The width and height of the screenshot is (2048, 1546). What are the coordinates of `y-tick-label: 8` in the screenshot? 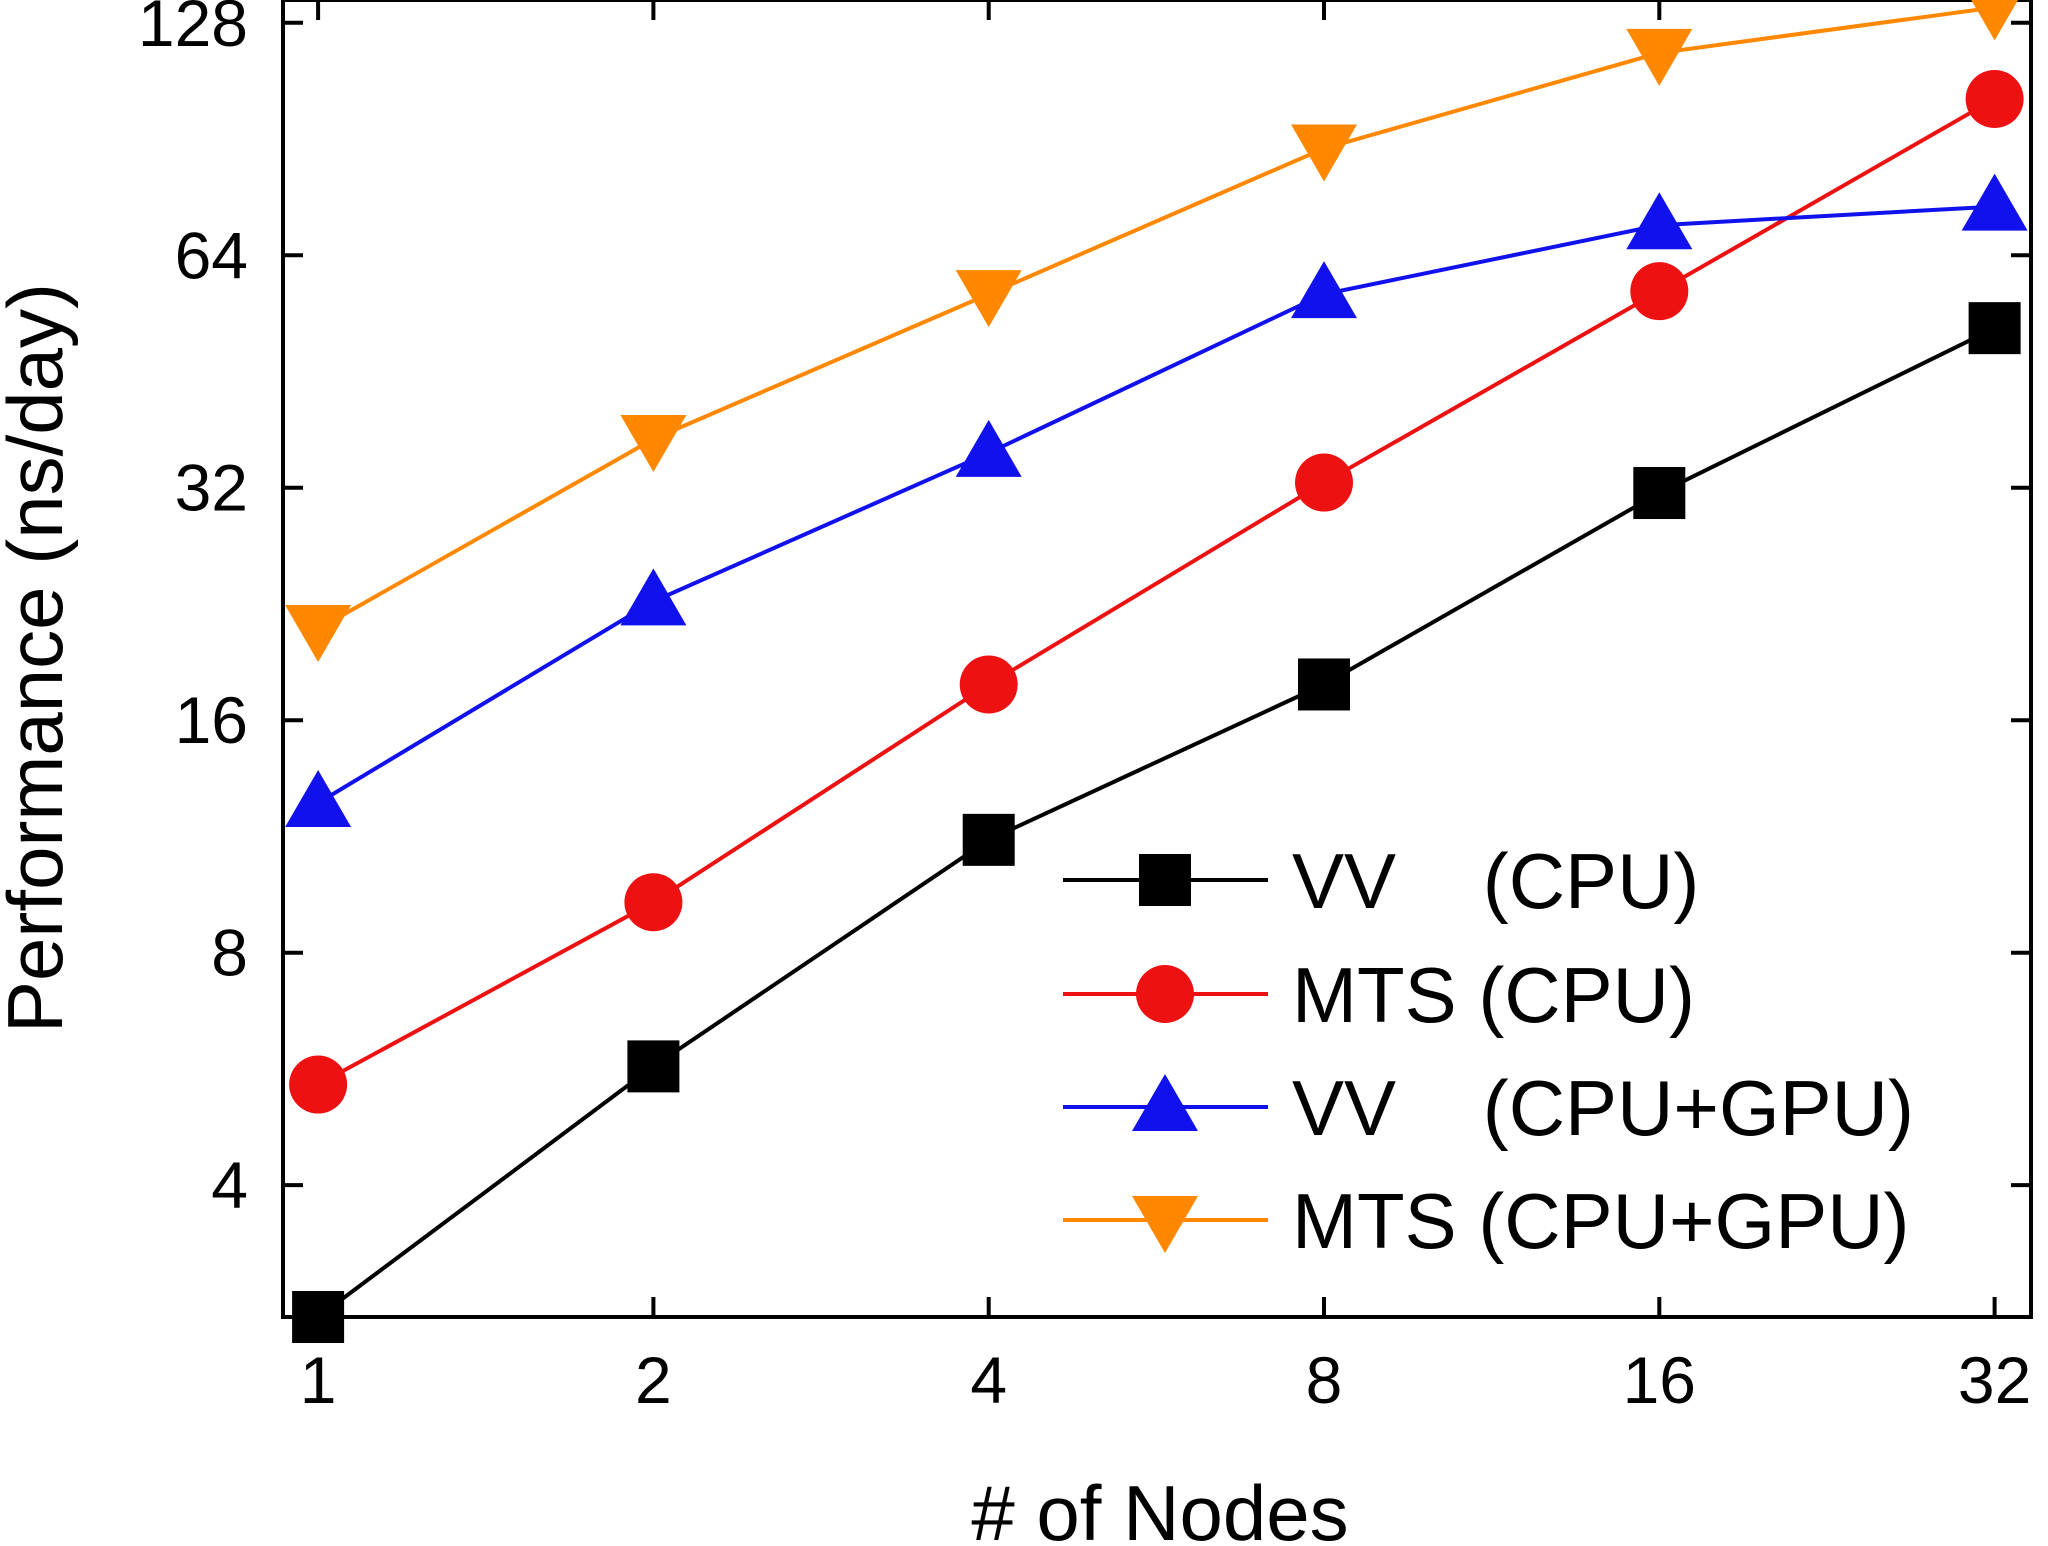 It's located at (229, 953).